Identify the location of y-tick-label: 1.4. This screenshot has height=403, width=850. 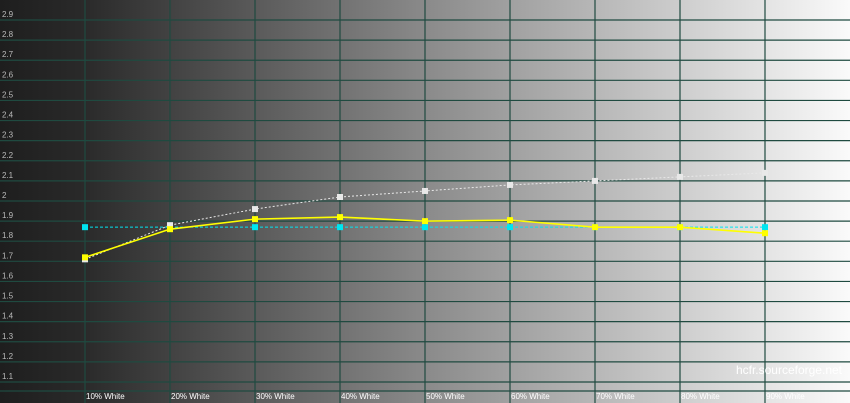
(8, 316).